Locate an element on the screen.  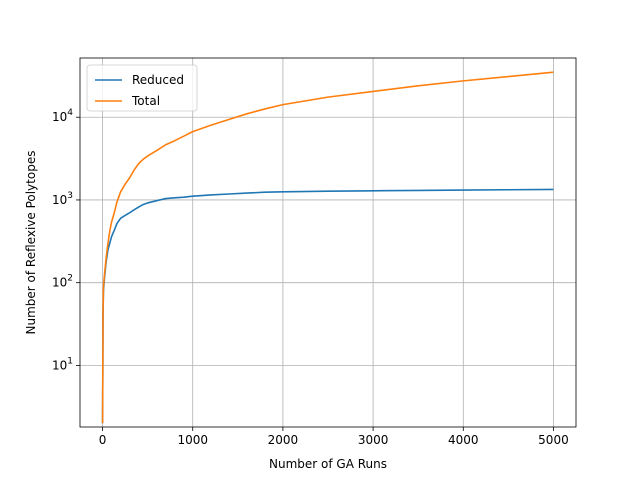
legend-box is located at coordinates (142, 88).